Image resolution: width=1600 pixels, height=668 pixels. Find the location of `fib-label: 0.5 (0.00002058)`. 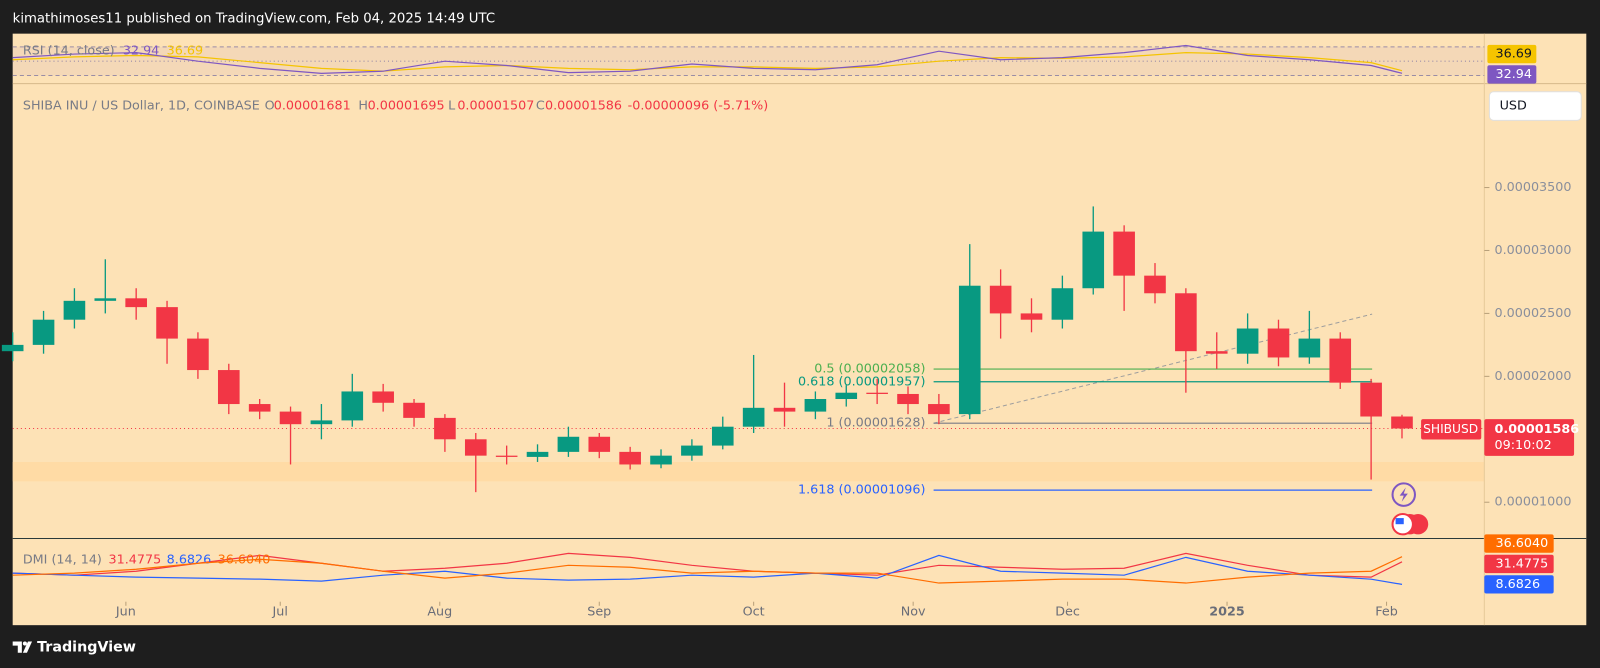

fib-label: 0.5 (0.00002058) is located at coordinates (869, 369).